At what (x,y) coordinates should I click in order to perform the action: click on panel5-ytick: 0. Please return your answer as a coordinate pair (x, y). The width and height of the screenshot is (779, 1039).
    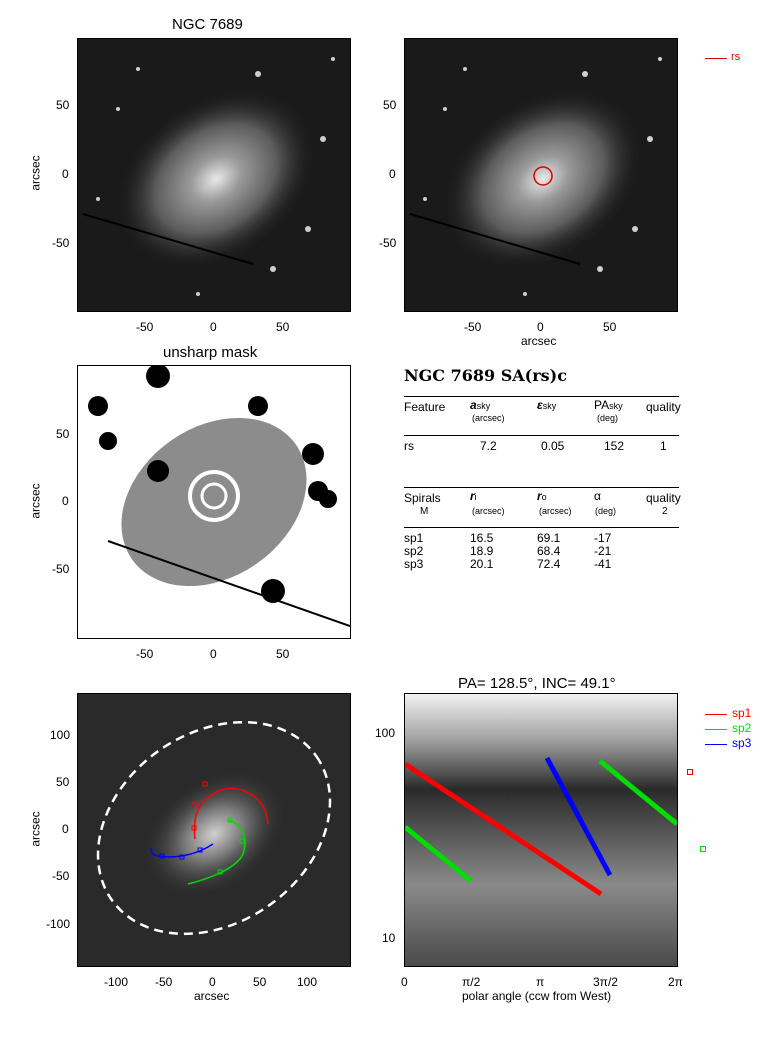
    Looking at the image, I should click on (65, 829).